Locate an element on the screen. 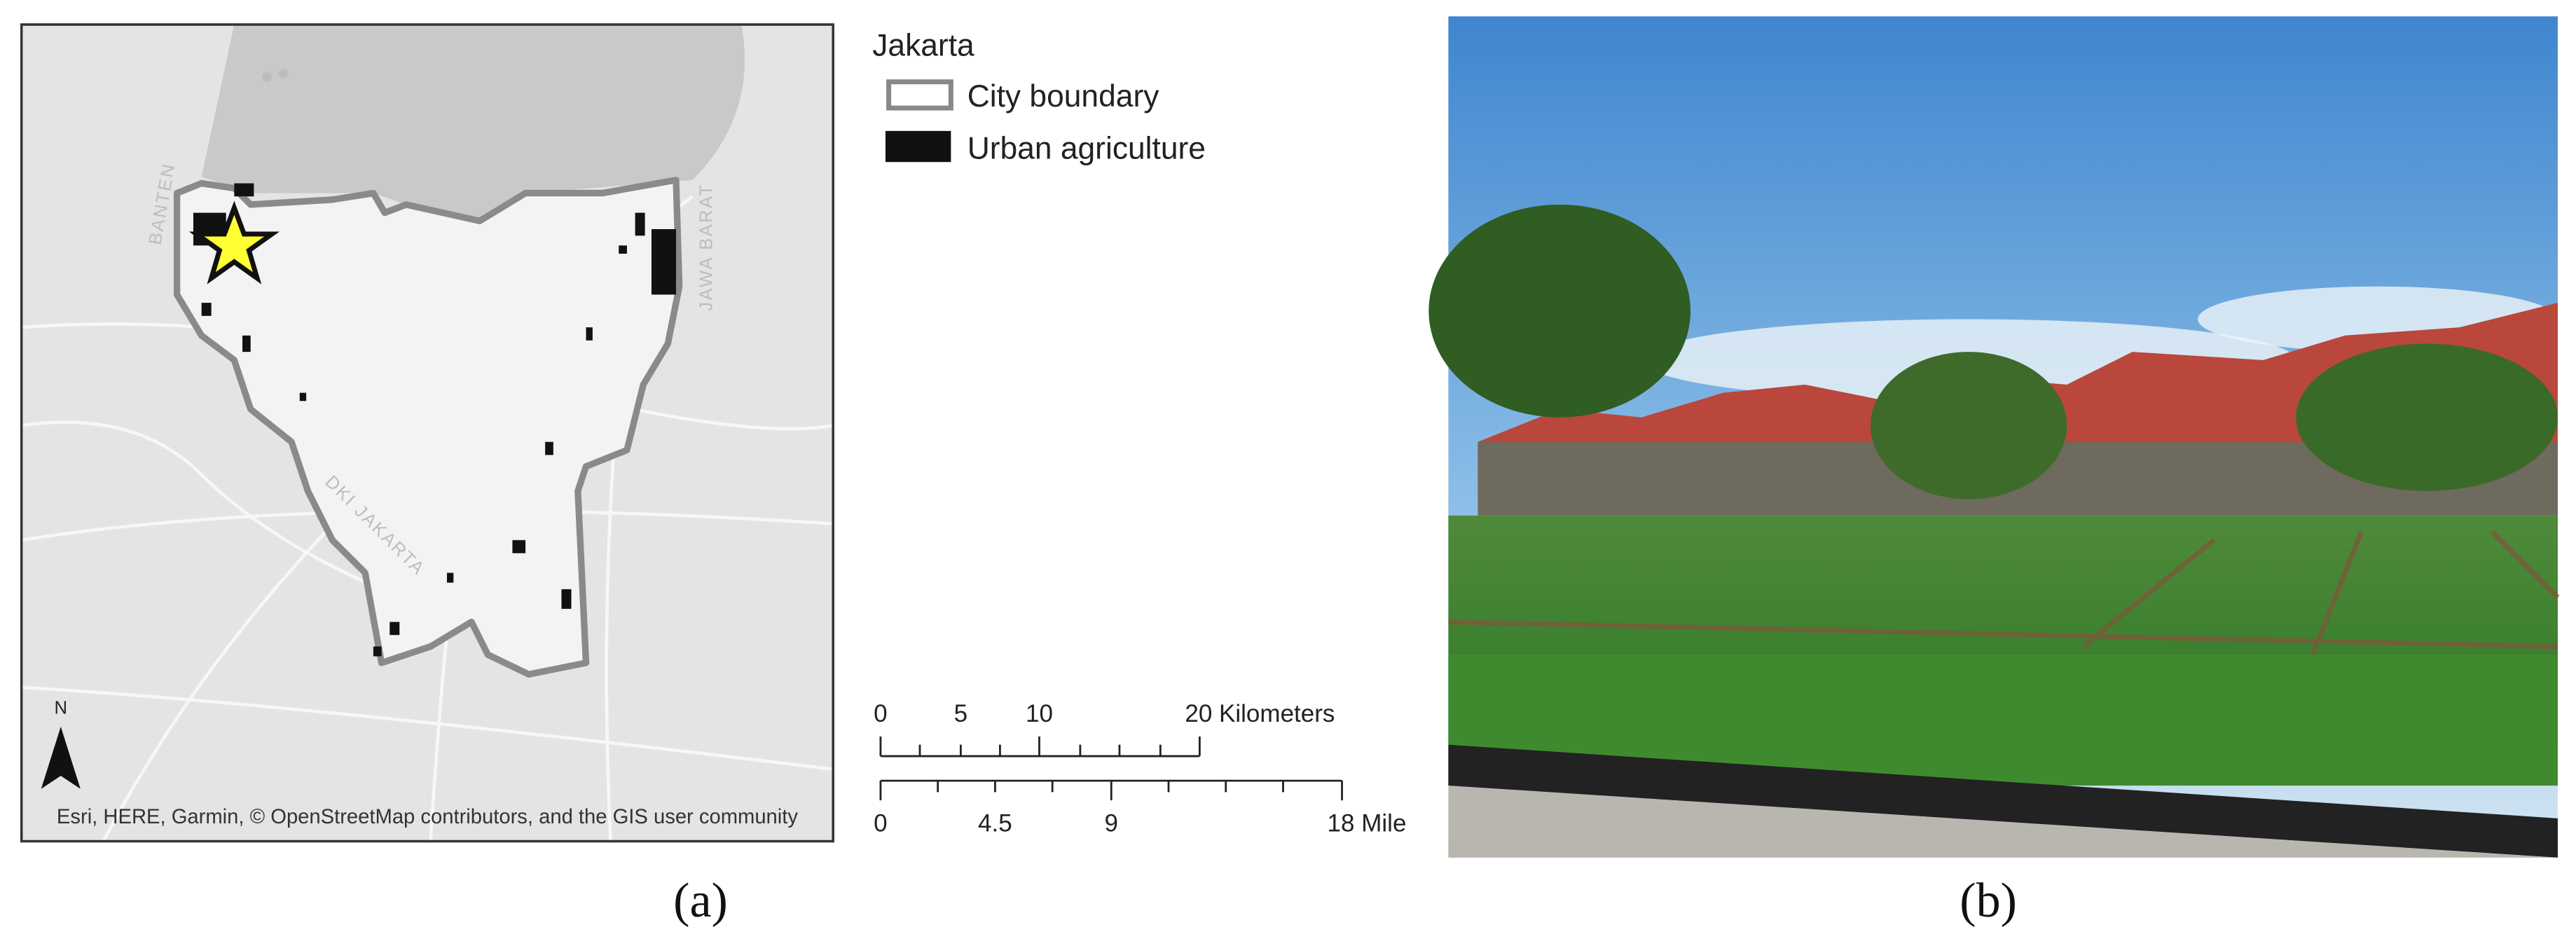 This screenshot has height=946, width=2576. scale-label: 5 is located at coordinates (960, 713).